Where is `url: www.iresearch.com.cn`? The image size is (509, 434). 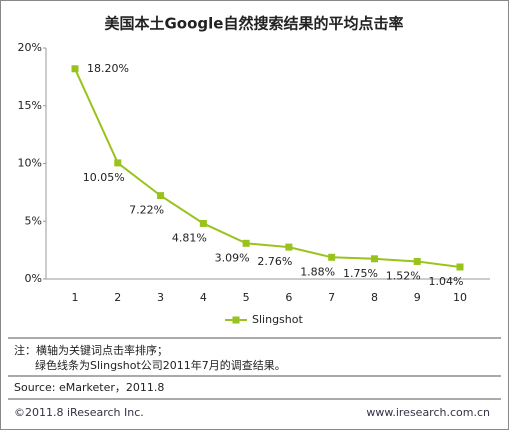
url: www.iresearch.com.cn is located at coordinates (428, 412).